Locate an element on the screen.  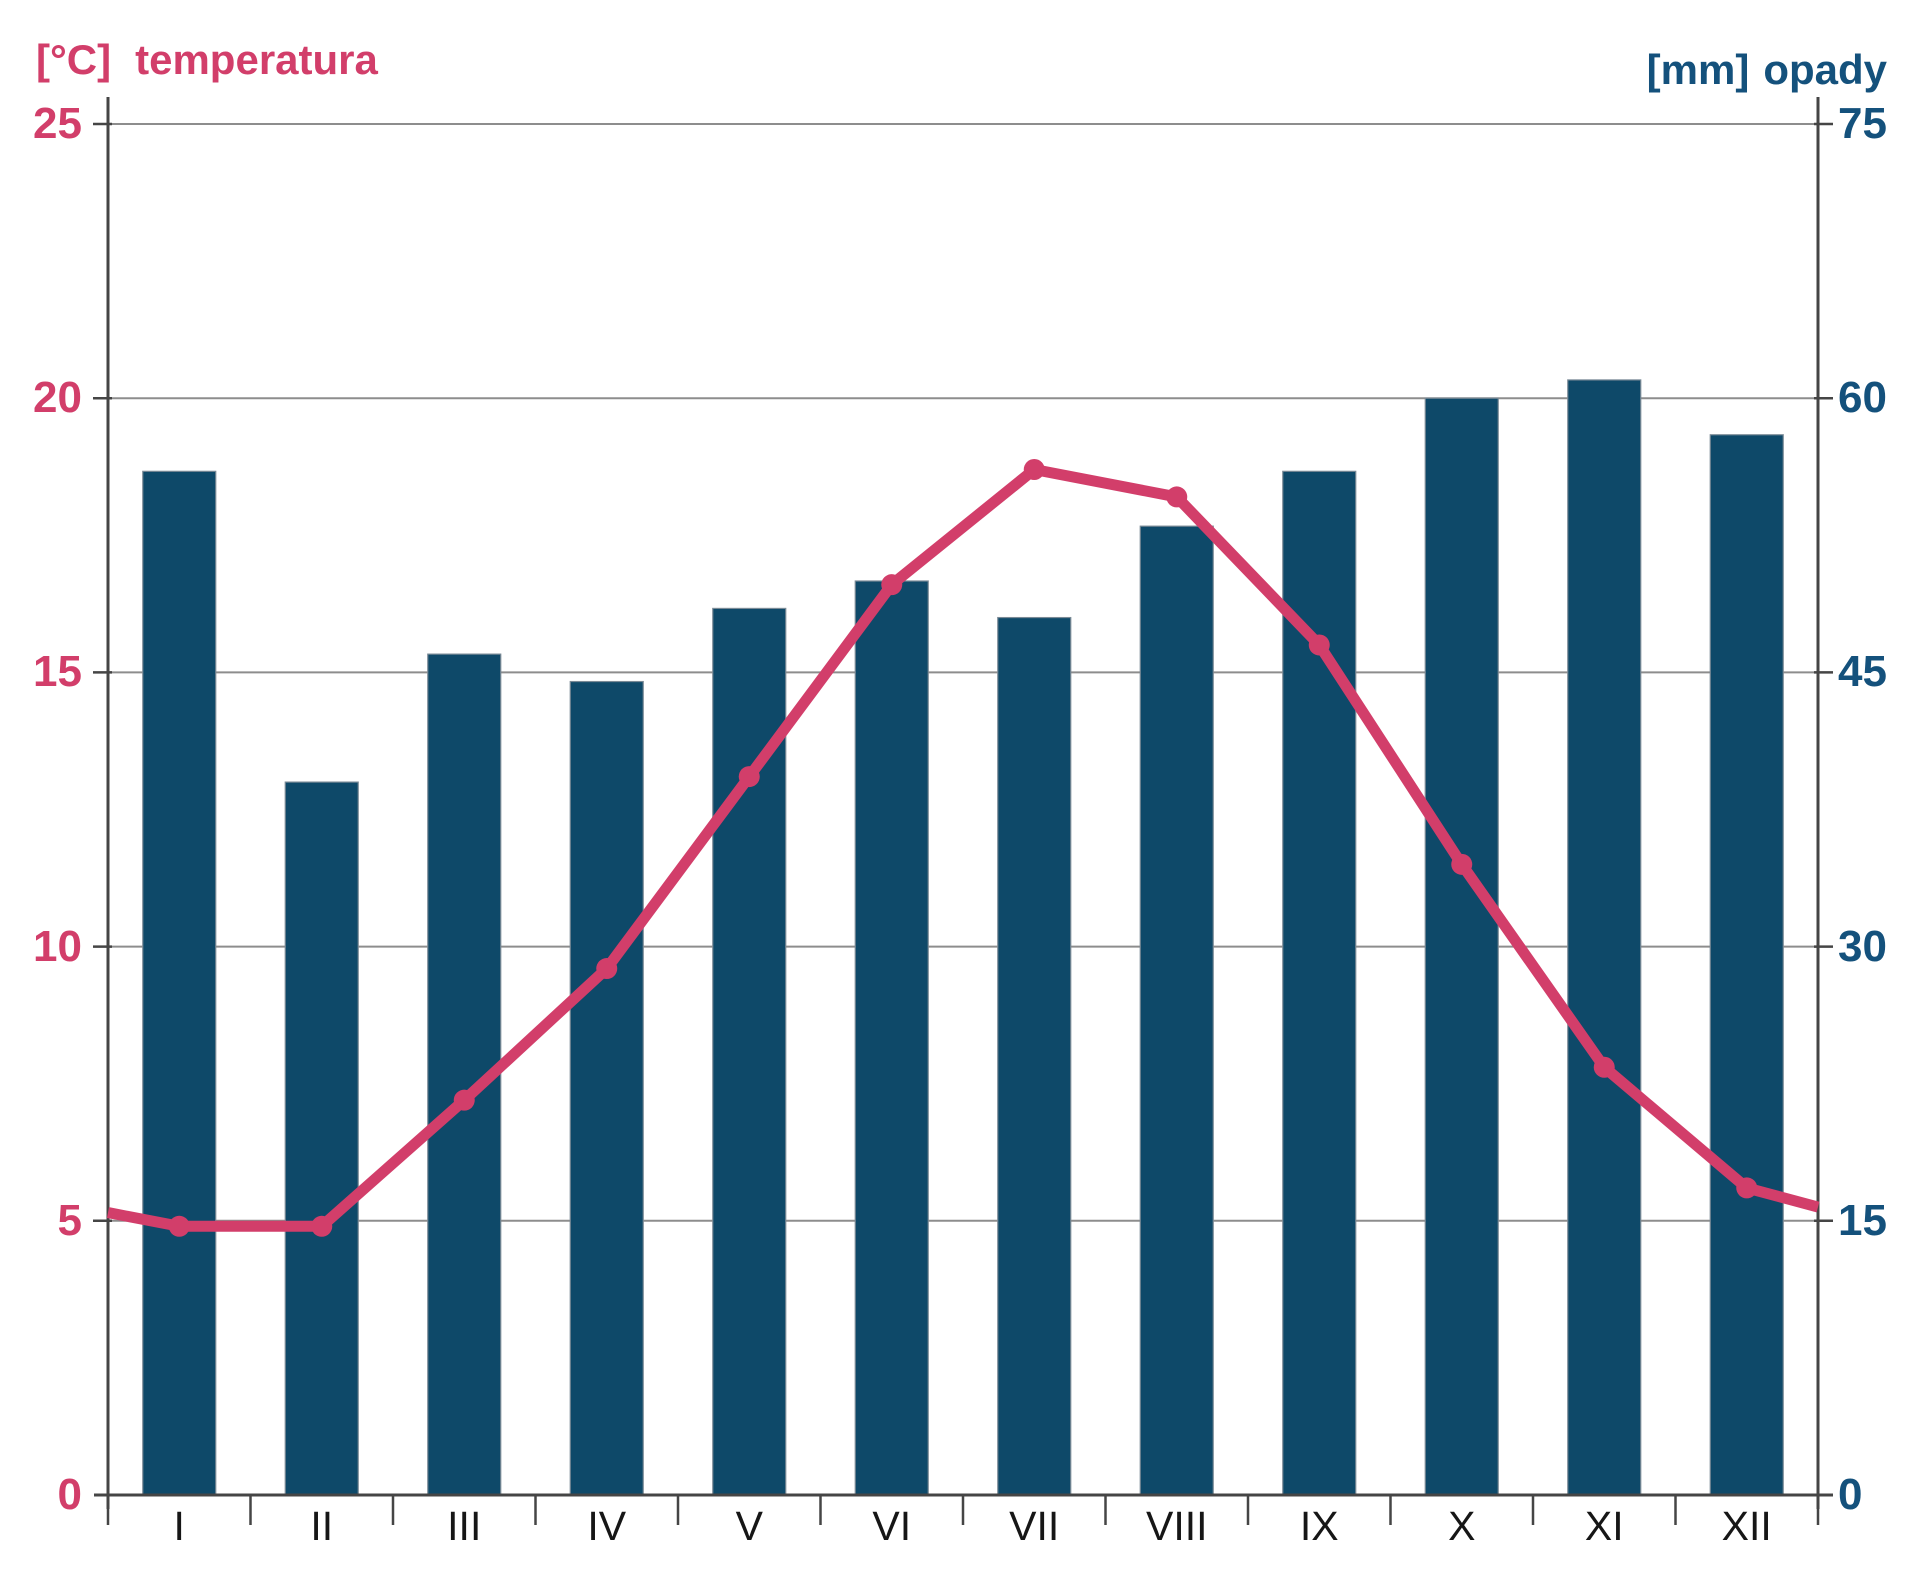
month-label: II is located at coordinates (322, 1526).